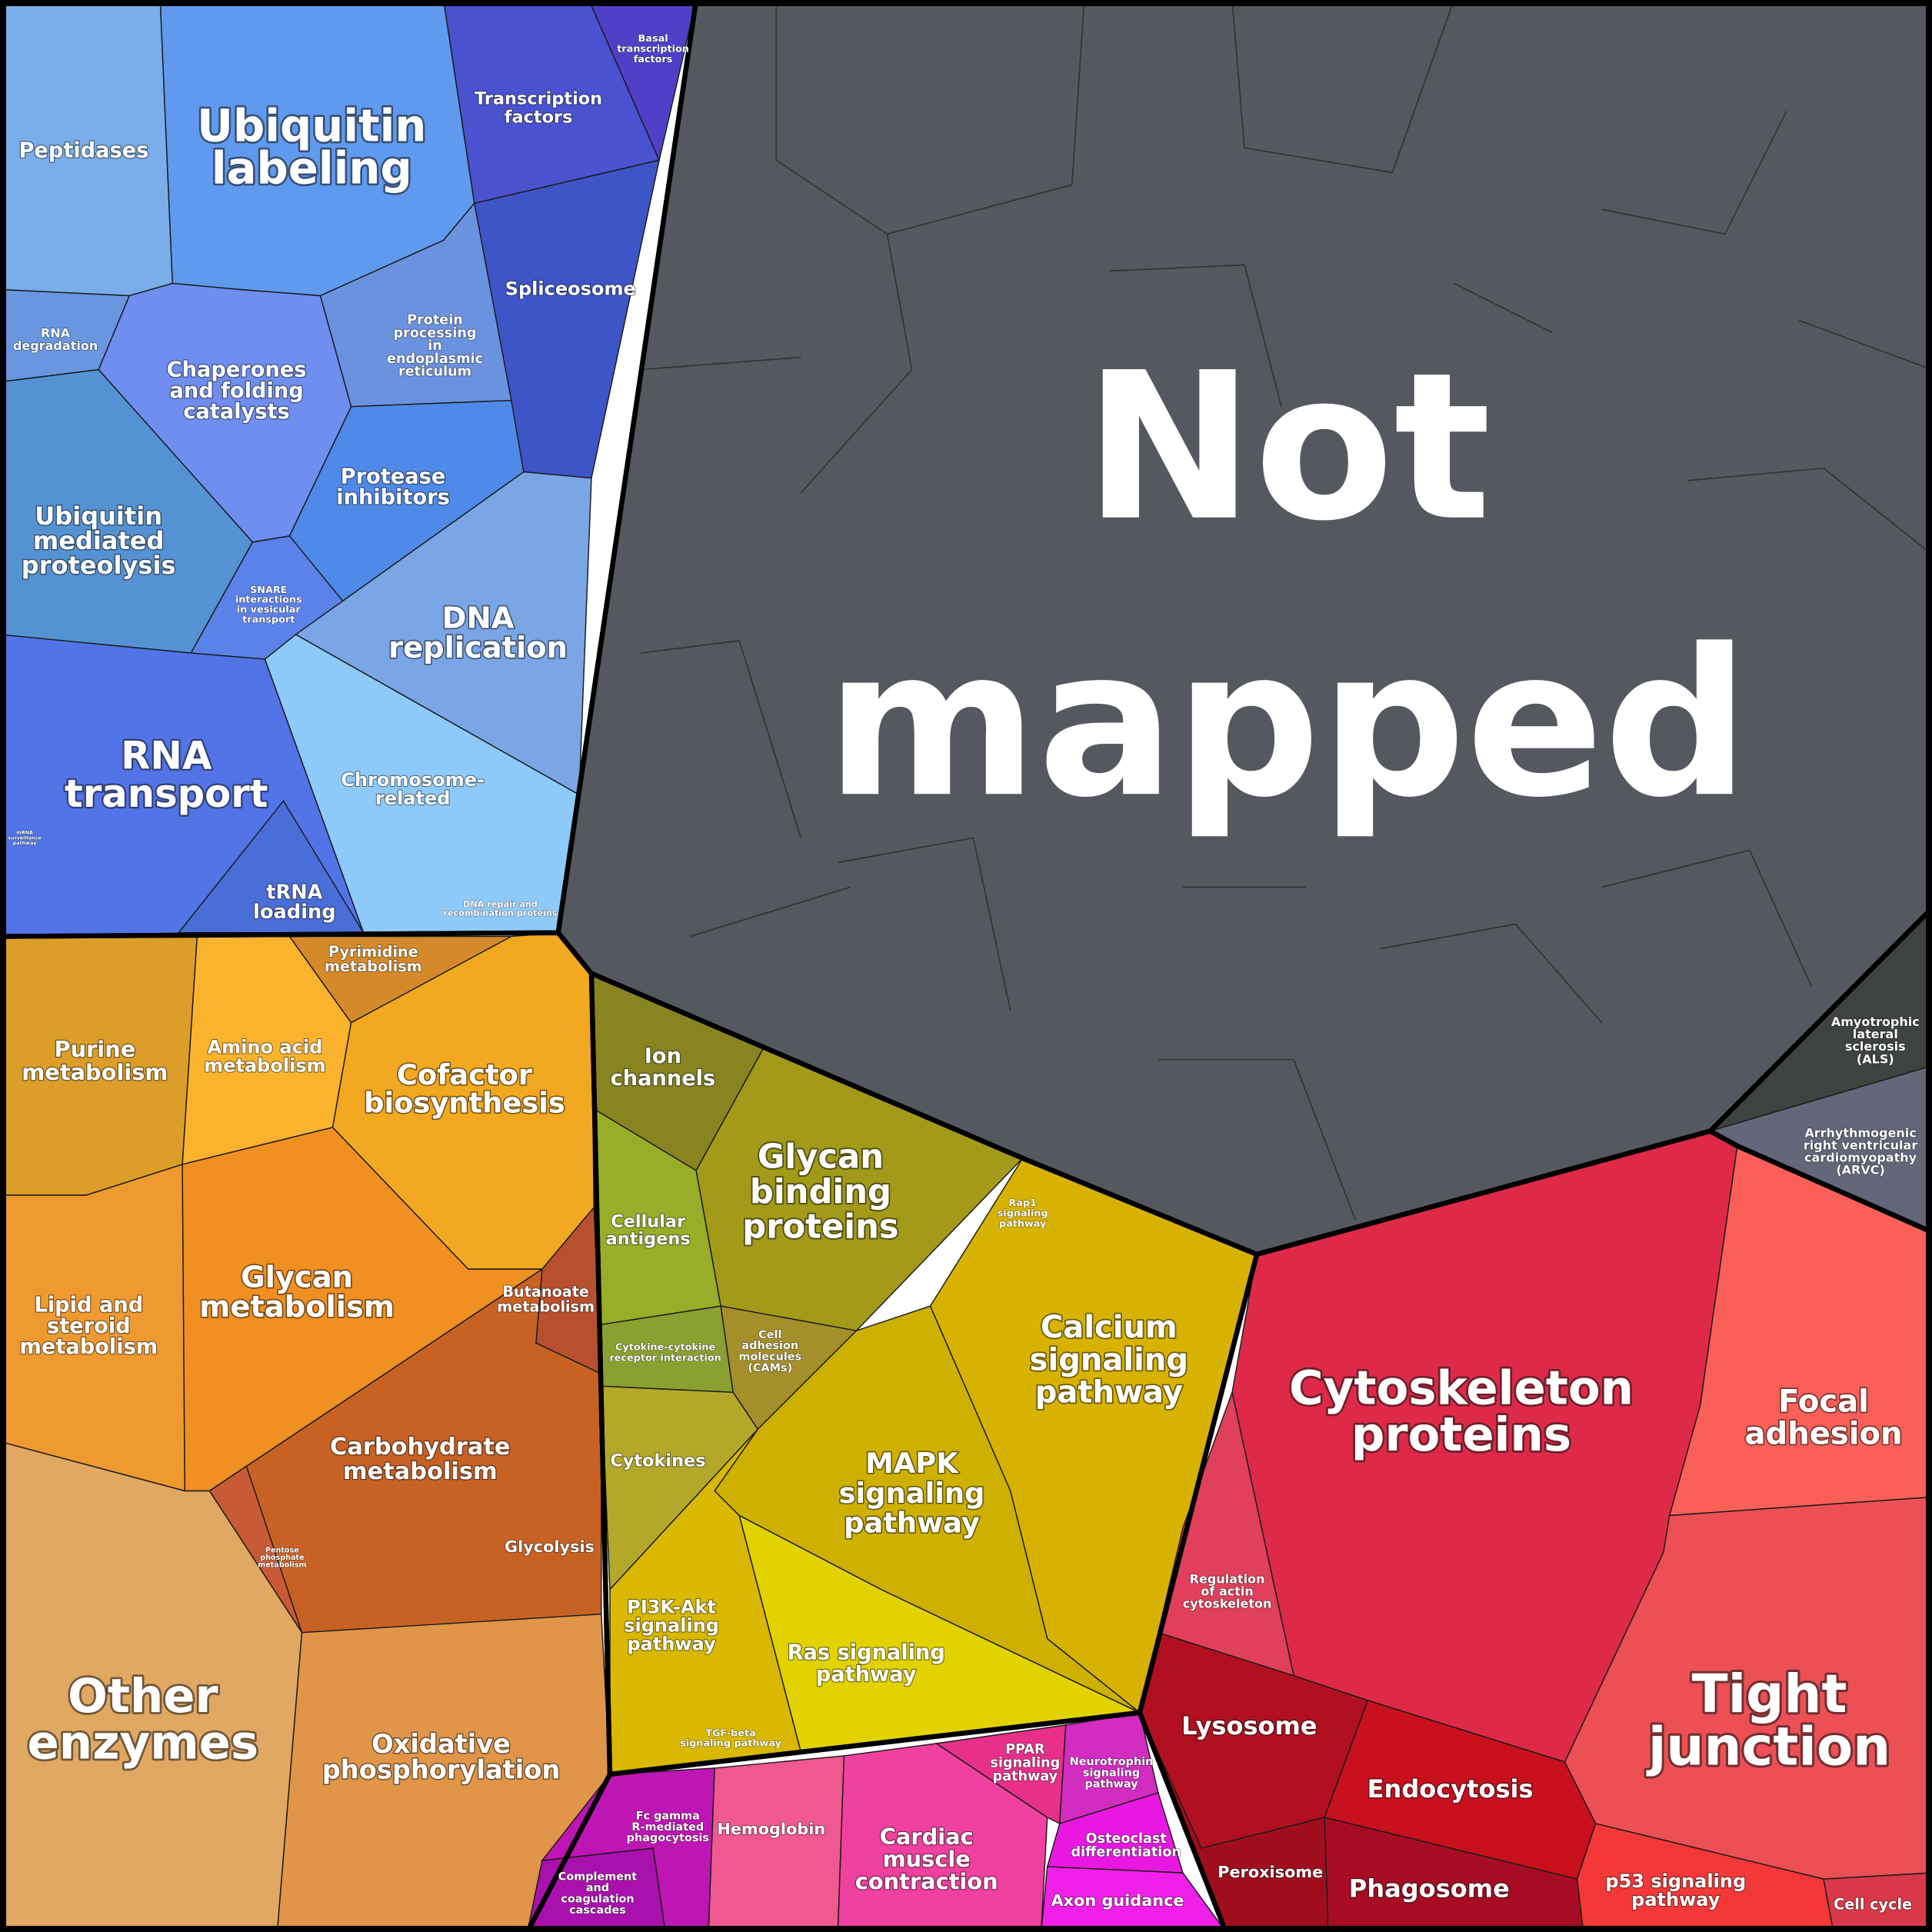 This screenshot has height=1932, width=1932. I want to click on cell-label: Glycolysis, so click(549, 1547).